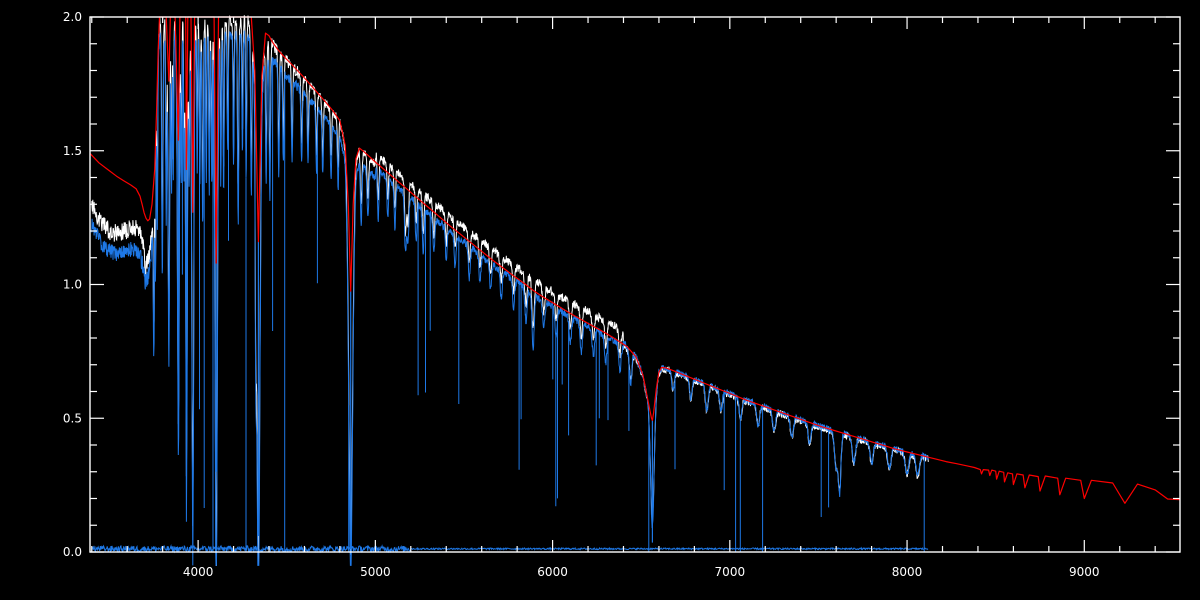 This screenshot has width=1200, height=600. Describe the element at coordinates (1084, 572) in the screenshot. I see `x-tick-label: 9000` at that location.